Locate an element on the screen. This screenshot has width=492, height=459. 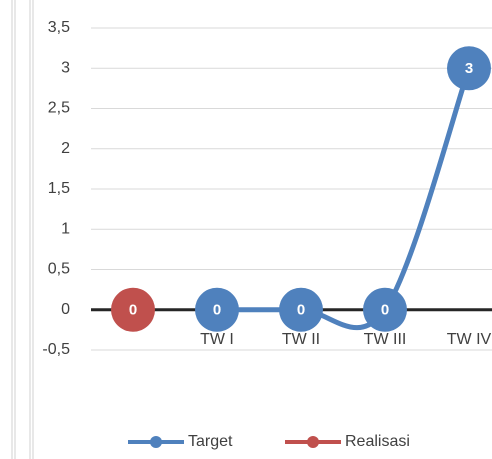
x-tick-label: TW I is located at coordinates (217, 339).